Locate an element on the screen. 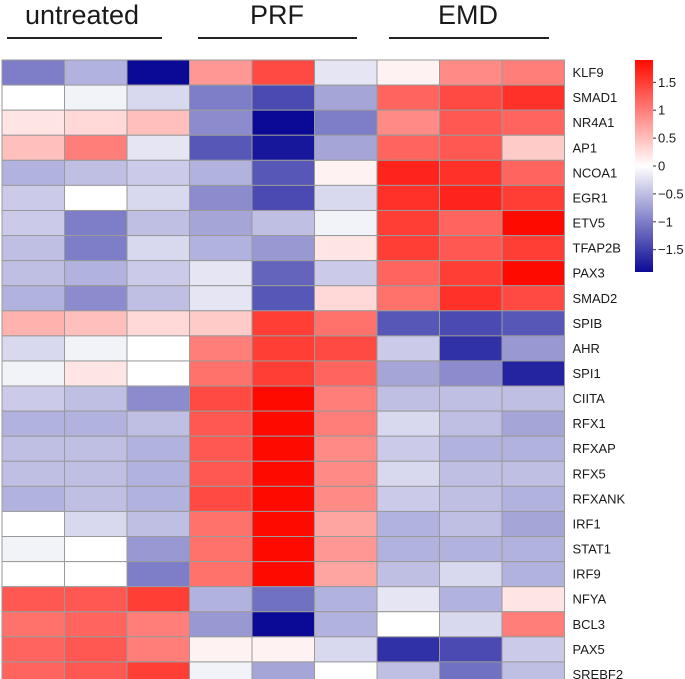 Image resolution: width=685 pixels, height=679 pixels. legend-tick-label: 0.5 is located at coordinates (667, 138).